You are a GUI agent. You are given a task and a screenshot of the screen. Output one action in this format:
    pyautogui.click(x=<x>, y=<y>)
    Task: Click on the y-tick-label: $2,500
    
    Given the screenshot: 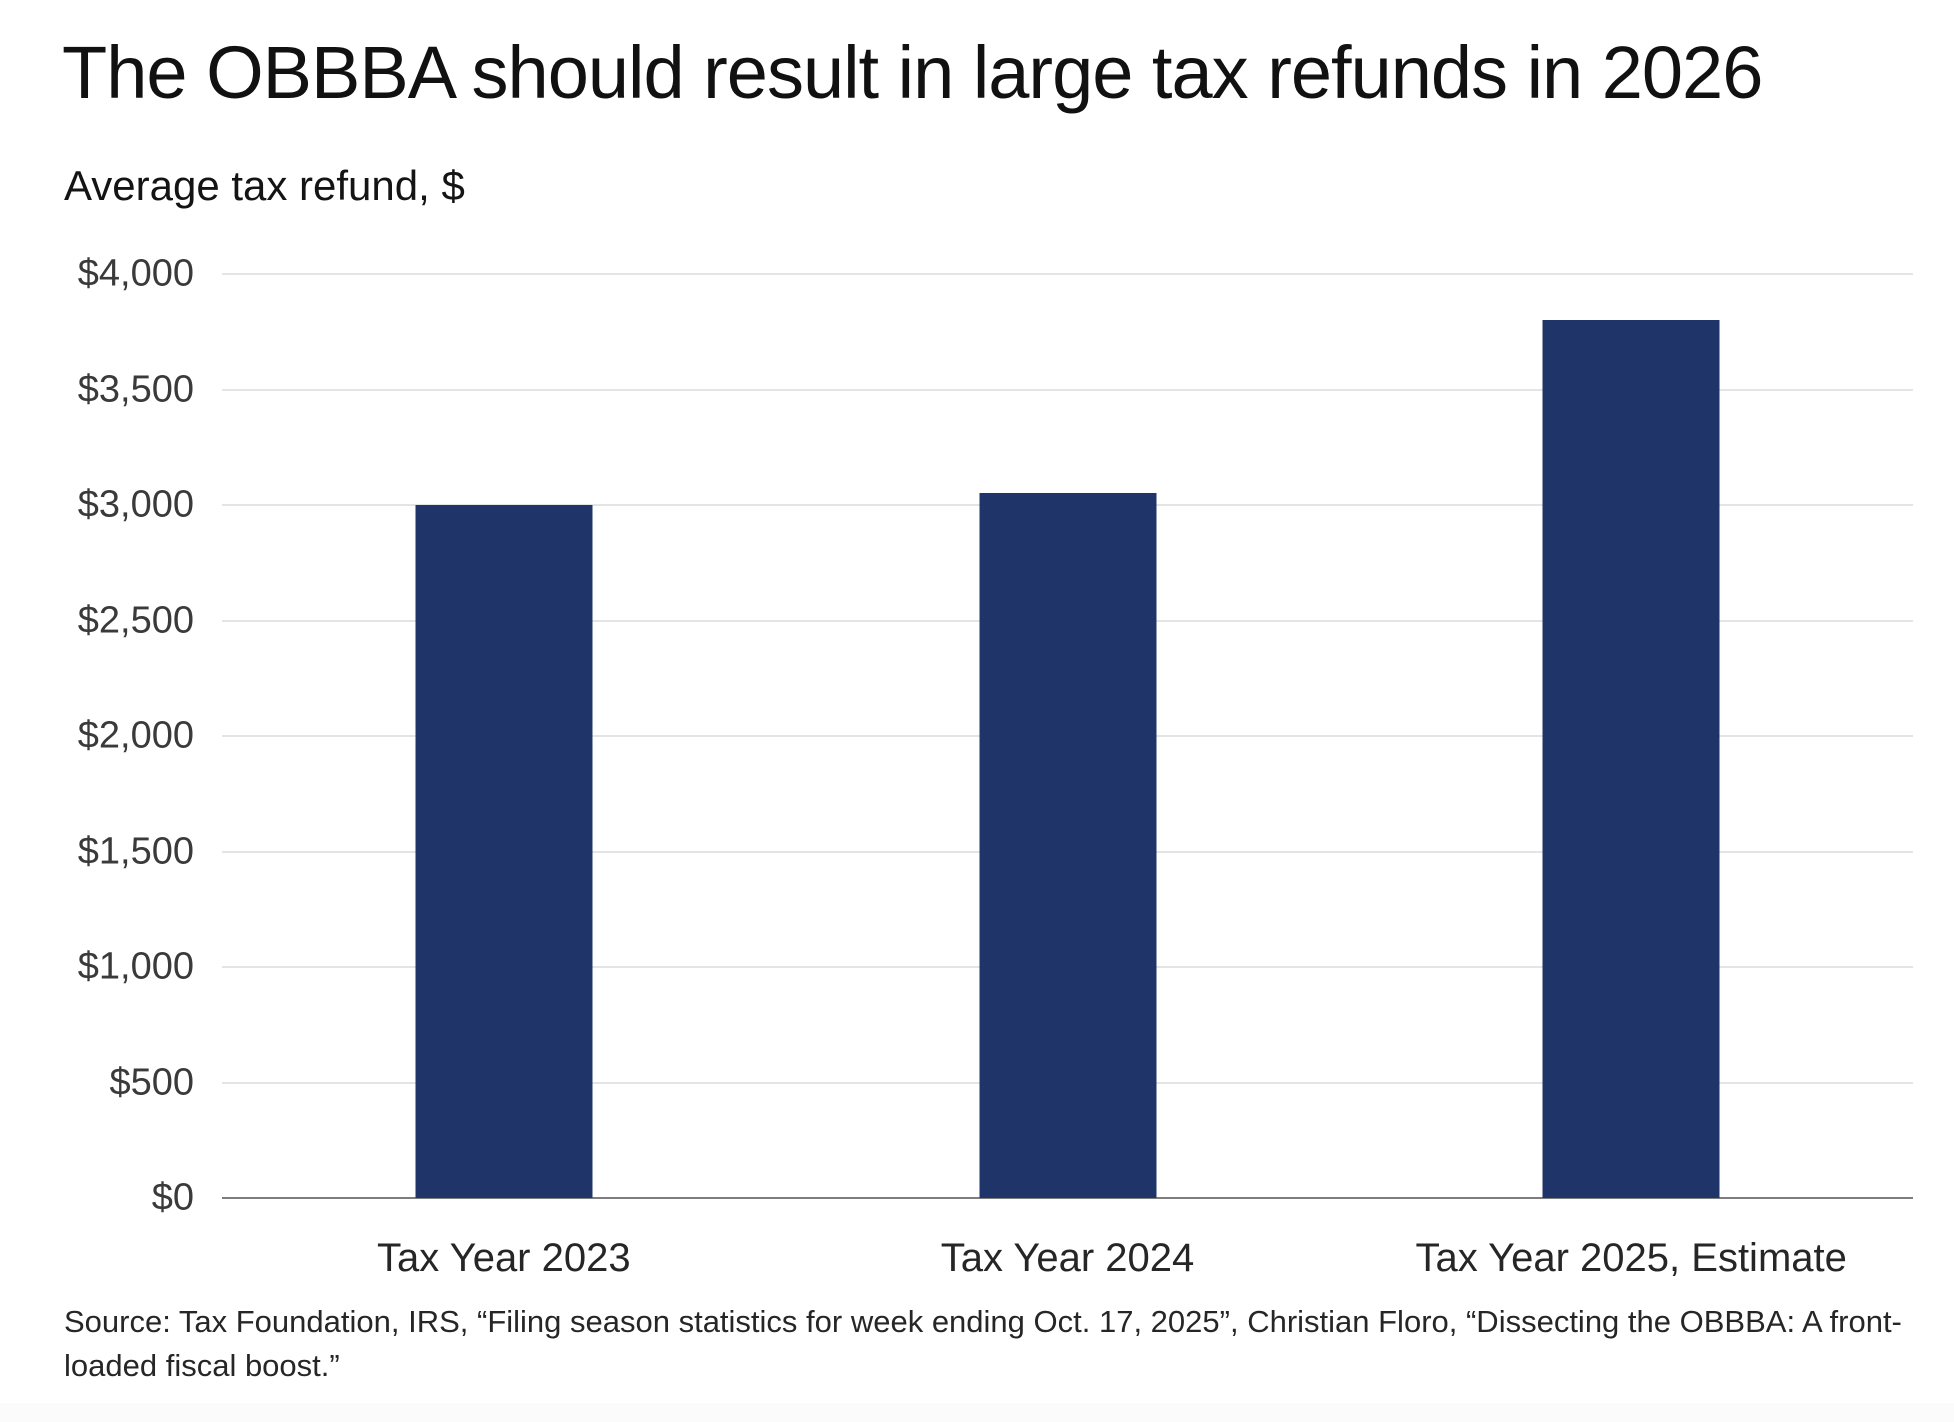 What is the action you would take?
    pyautogui.click(x=135, y=620)
    